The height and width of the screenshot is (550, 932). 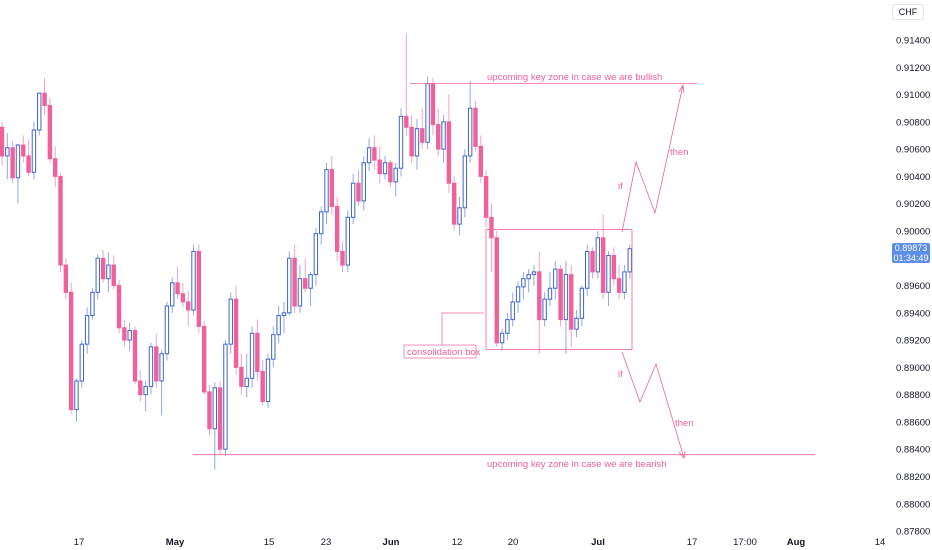 What do you see at coordinates (913, 150) in the screenshot?
I see `y-tick-label: 0.90600` at bounding box center [913, 150].